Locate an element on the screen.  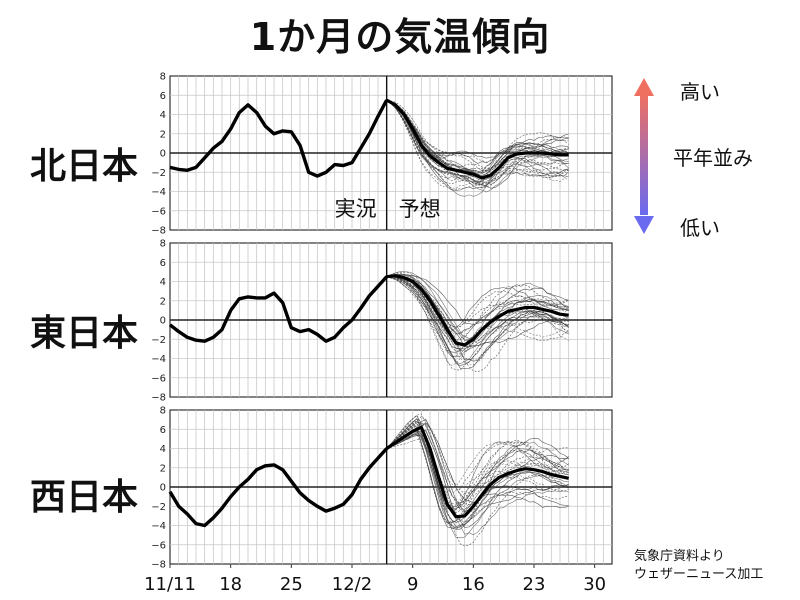
x-tick-label: 12/2 is located at coordinates (352, 584).